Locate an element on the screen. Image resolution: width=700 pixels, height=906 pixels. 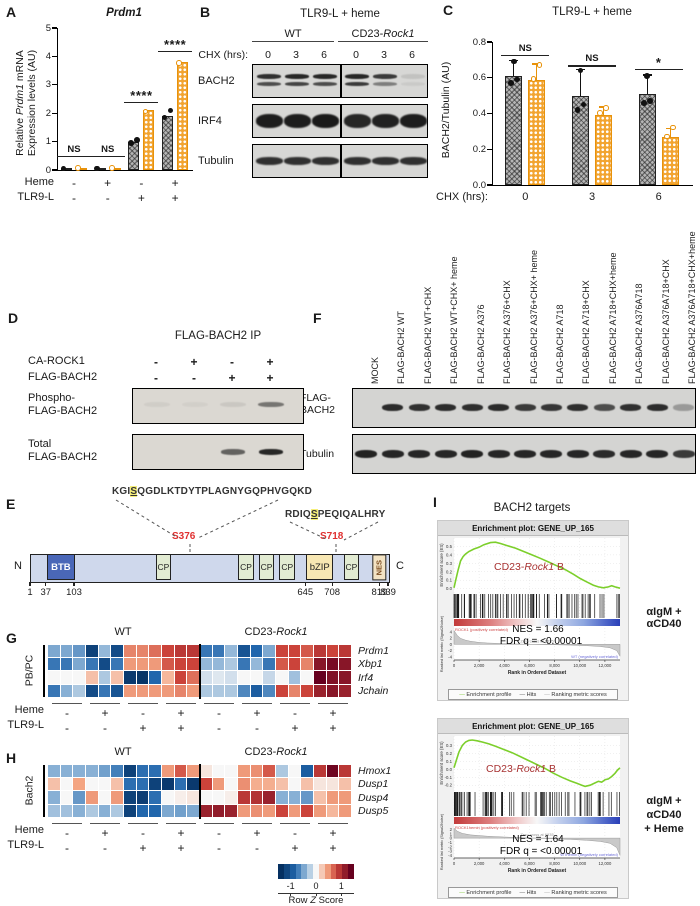
heatmap-divider is located at coordinates (199, 791).